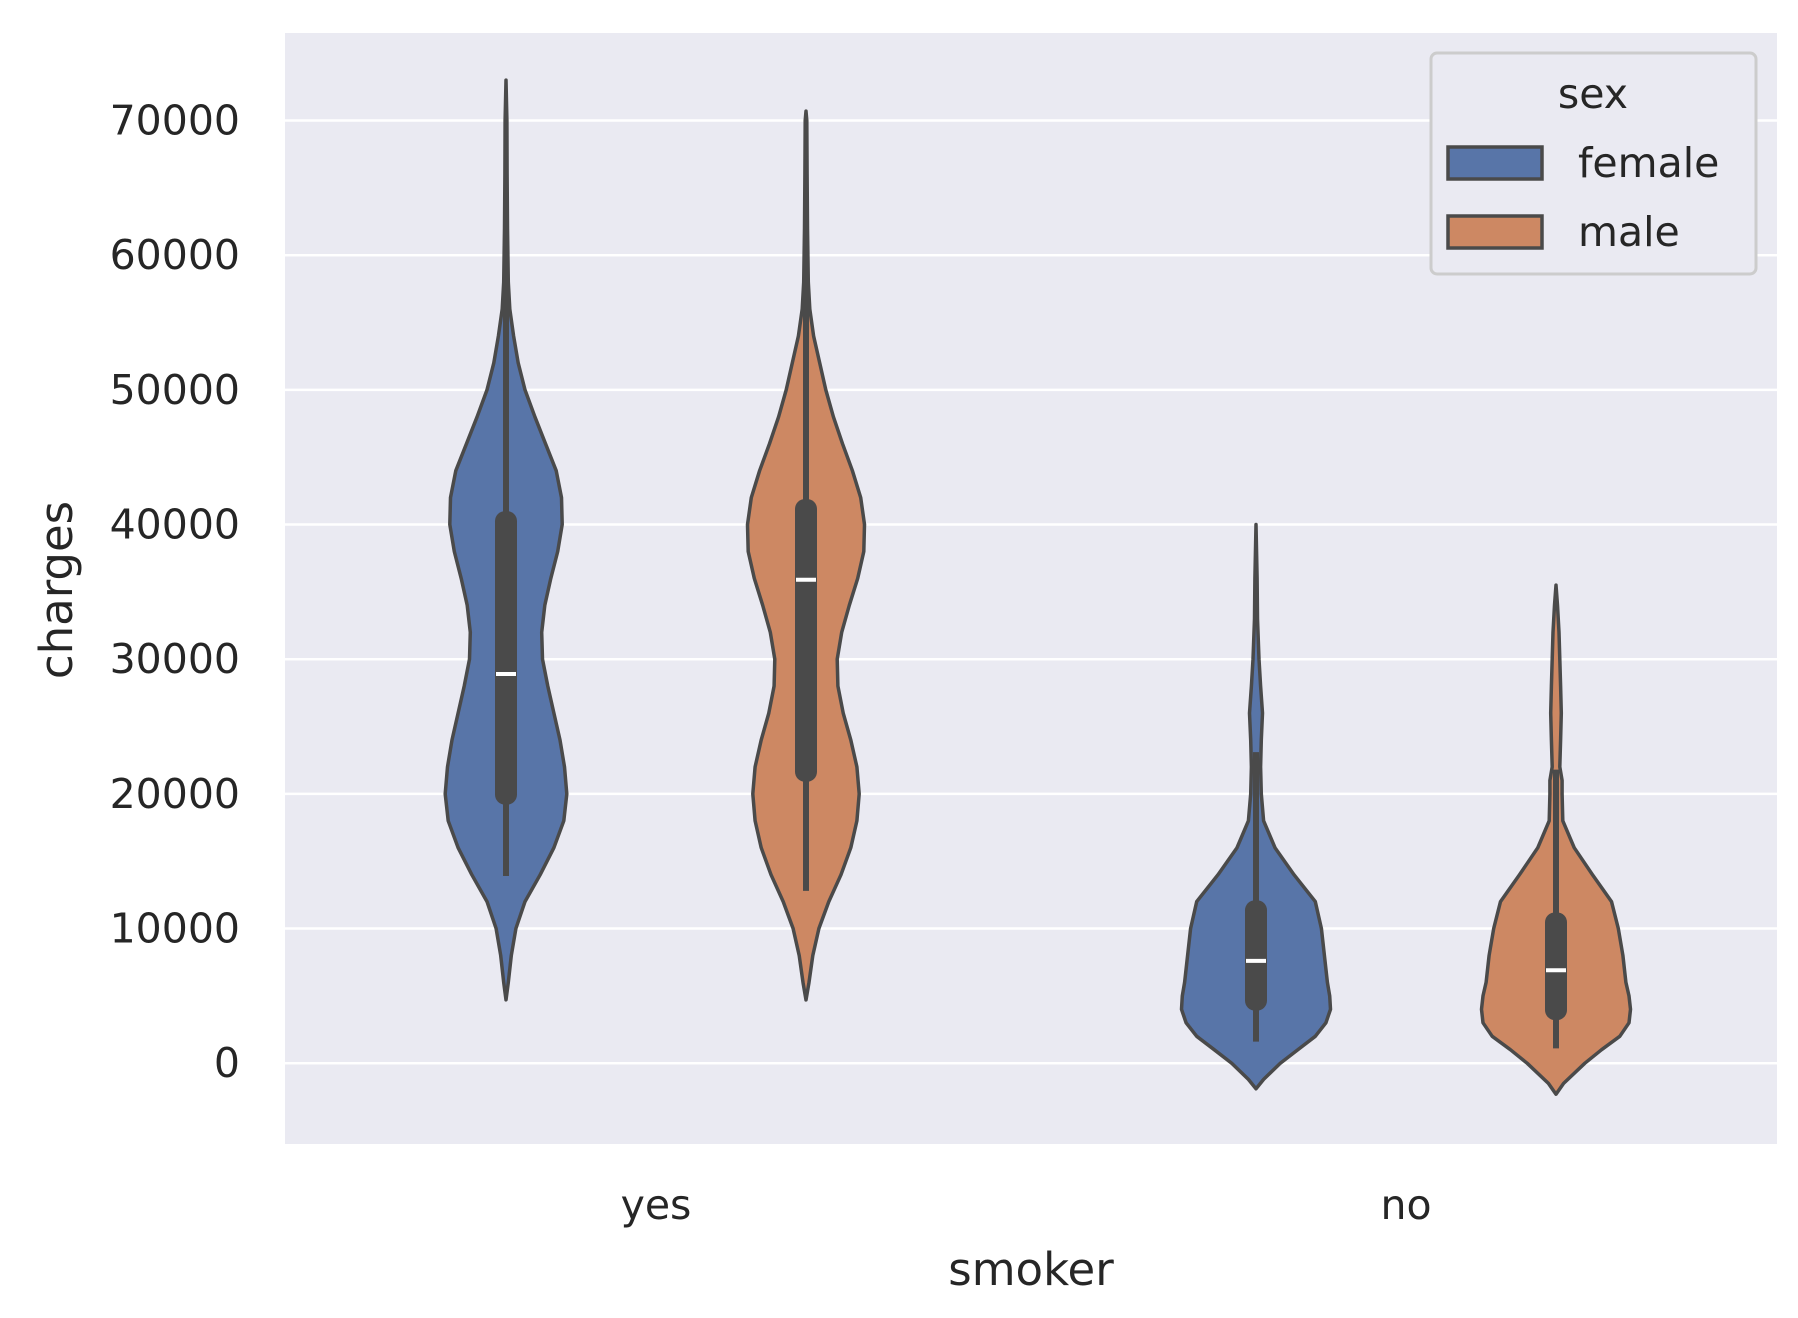 The height and width of the screenshot is (1318, 1798). What do you see at coordinates (1405, 1205) in the screenshot?
I see `x-tick-label: no` at bounding box center [1405, 1205].